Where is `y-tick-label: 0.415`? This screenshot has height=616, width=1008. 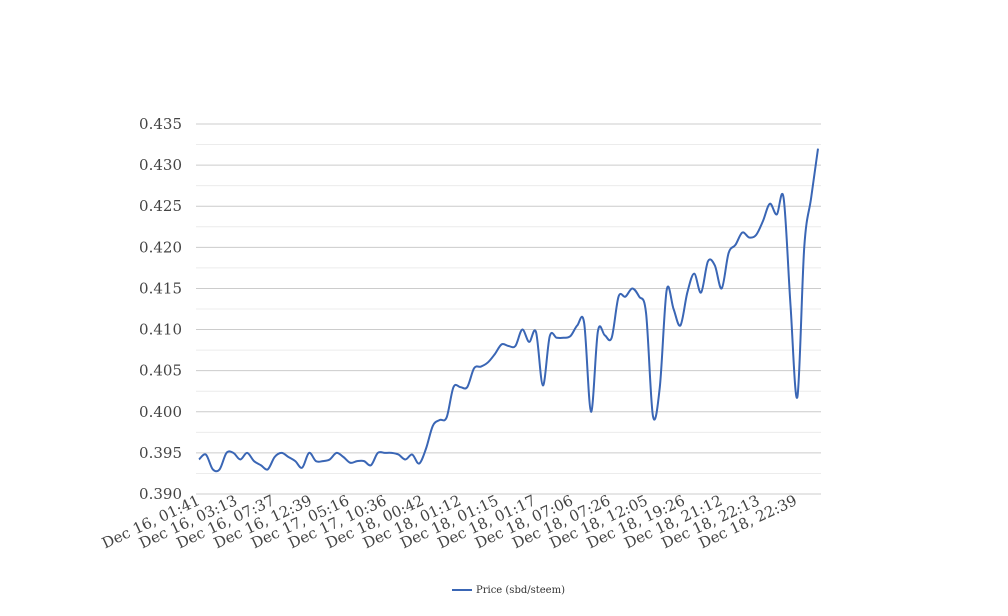
y-tick-label: 0.415 is located at coordinates (160, 288).